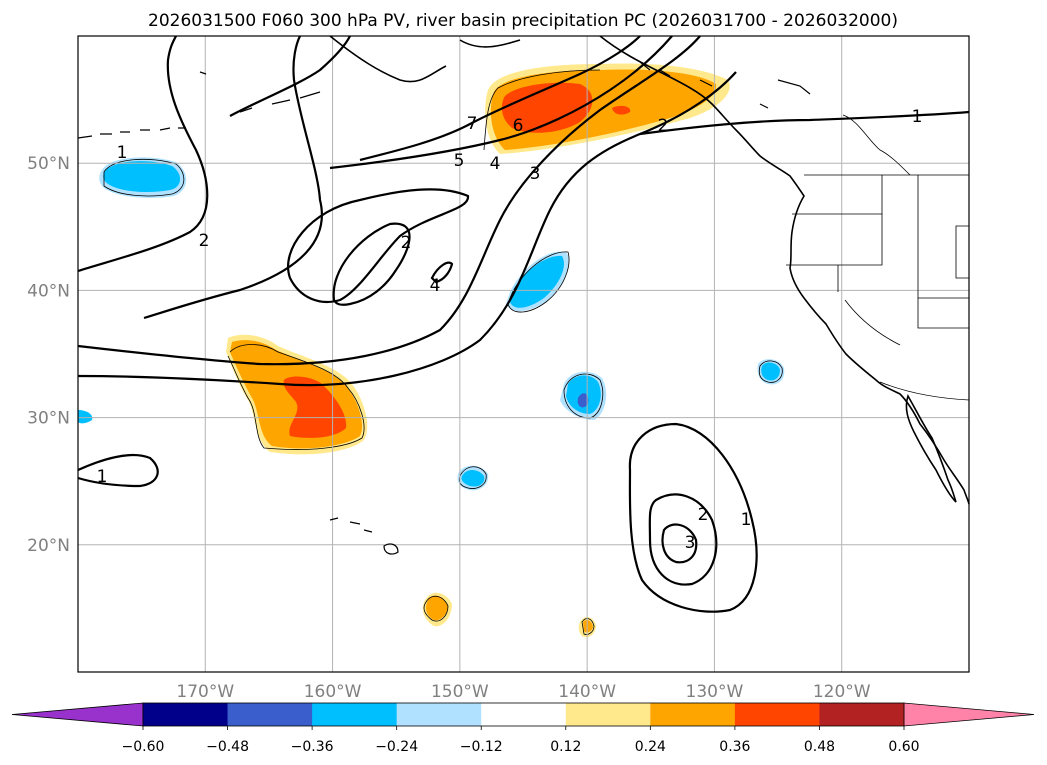 This screenshot has height=765, width=1047. I want to click on x-tick-label: 160°W, so click(333, 692).